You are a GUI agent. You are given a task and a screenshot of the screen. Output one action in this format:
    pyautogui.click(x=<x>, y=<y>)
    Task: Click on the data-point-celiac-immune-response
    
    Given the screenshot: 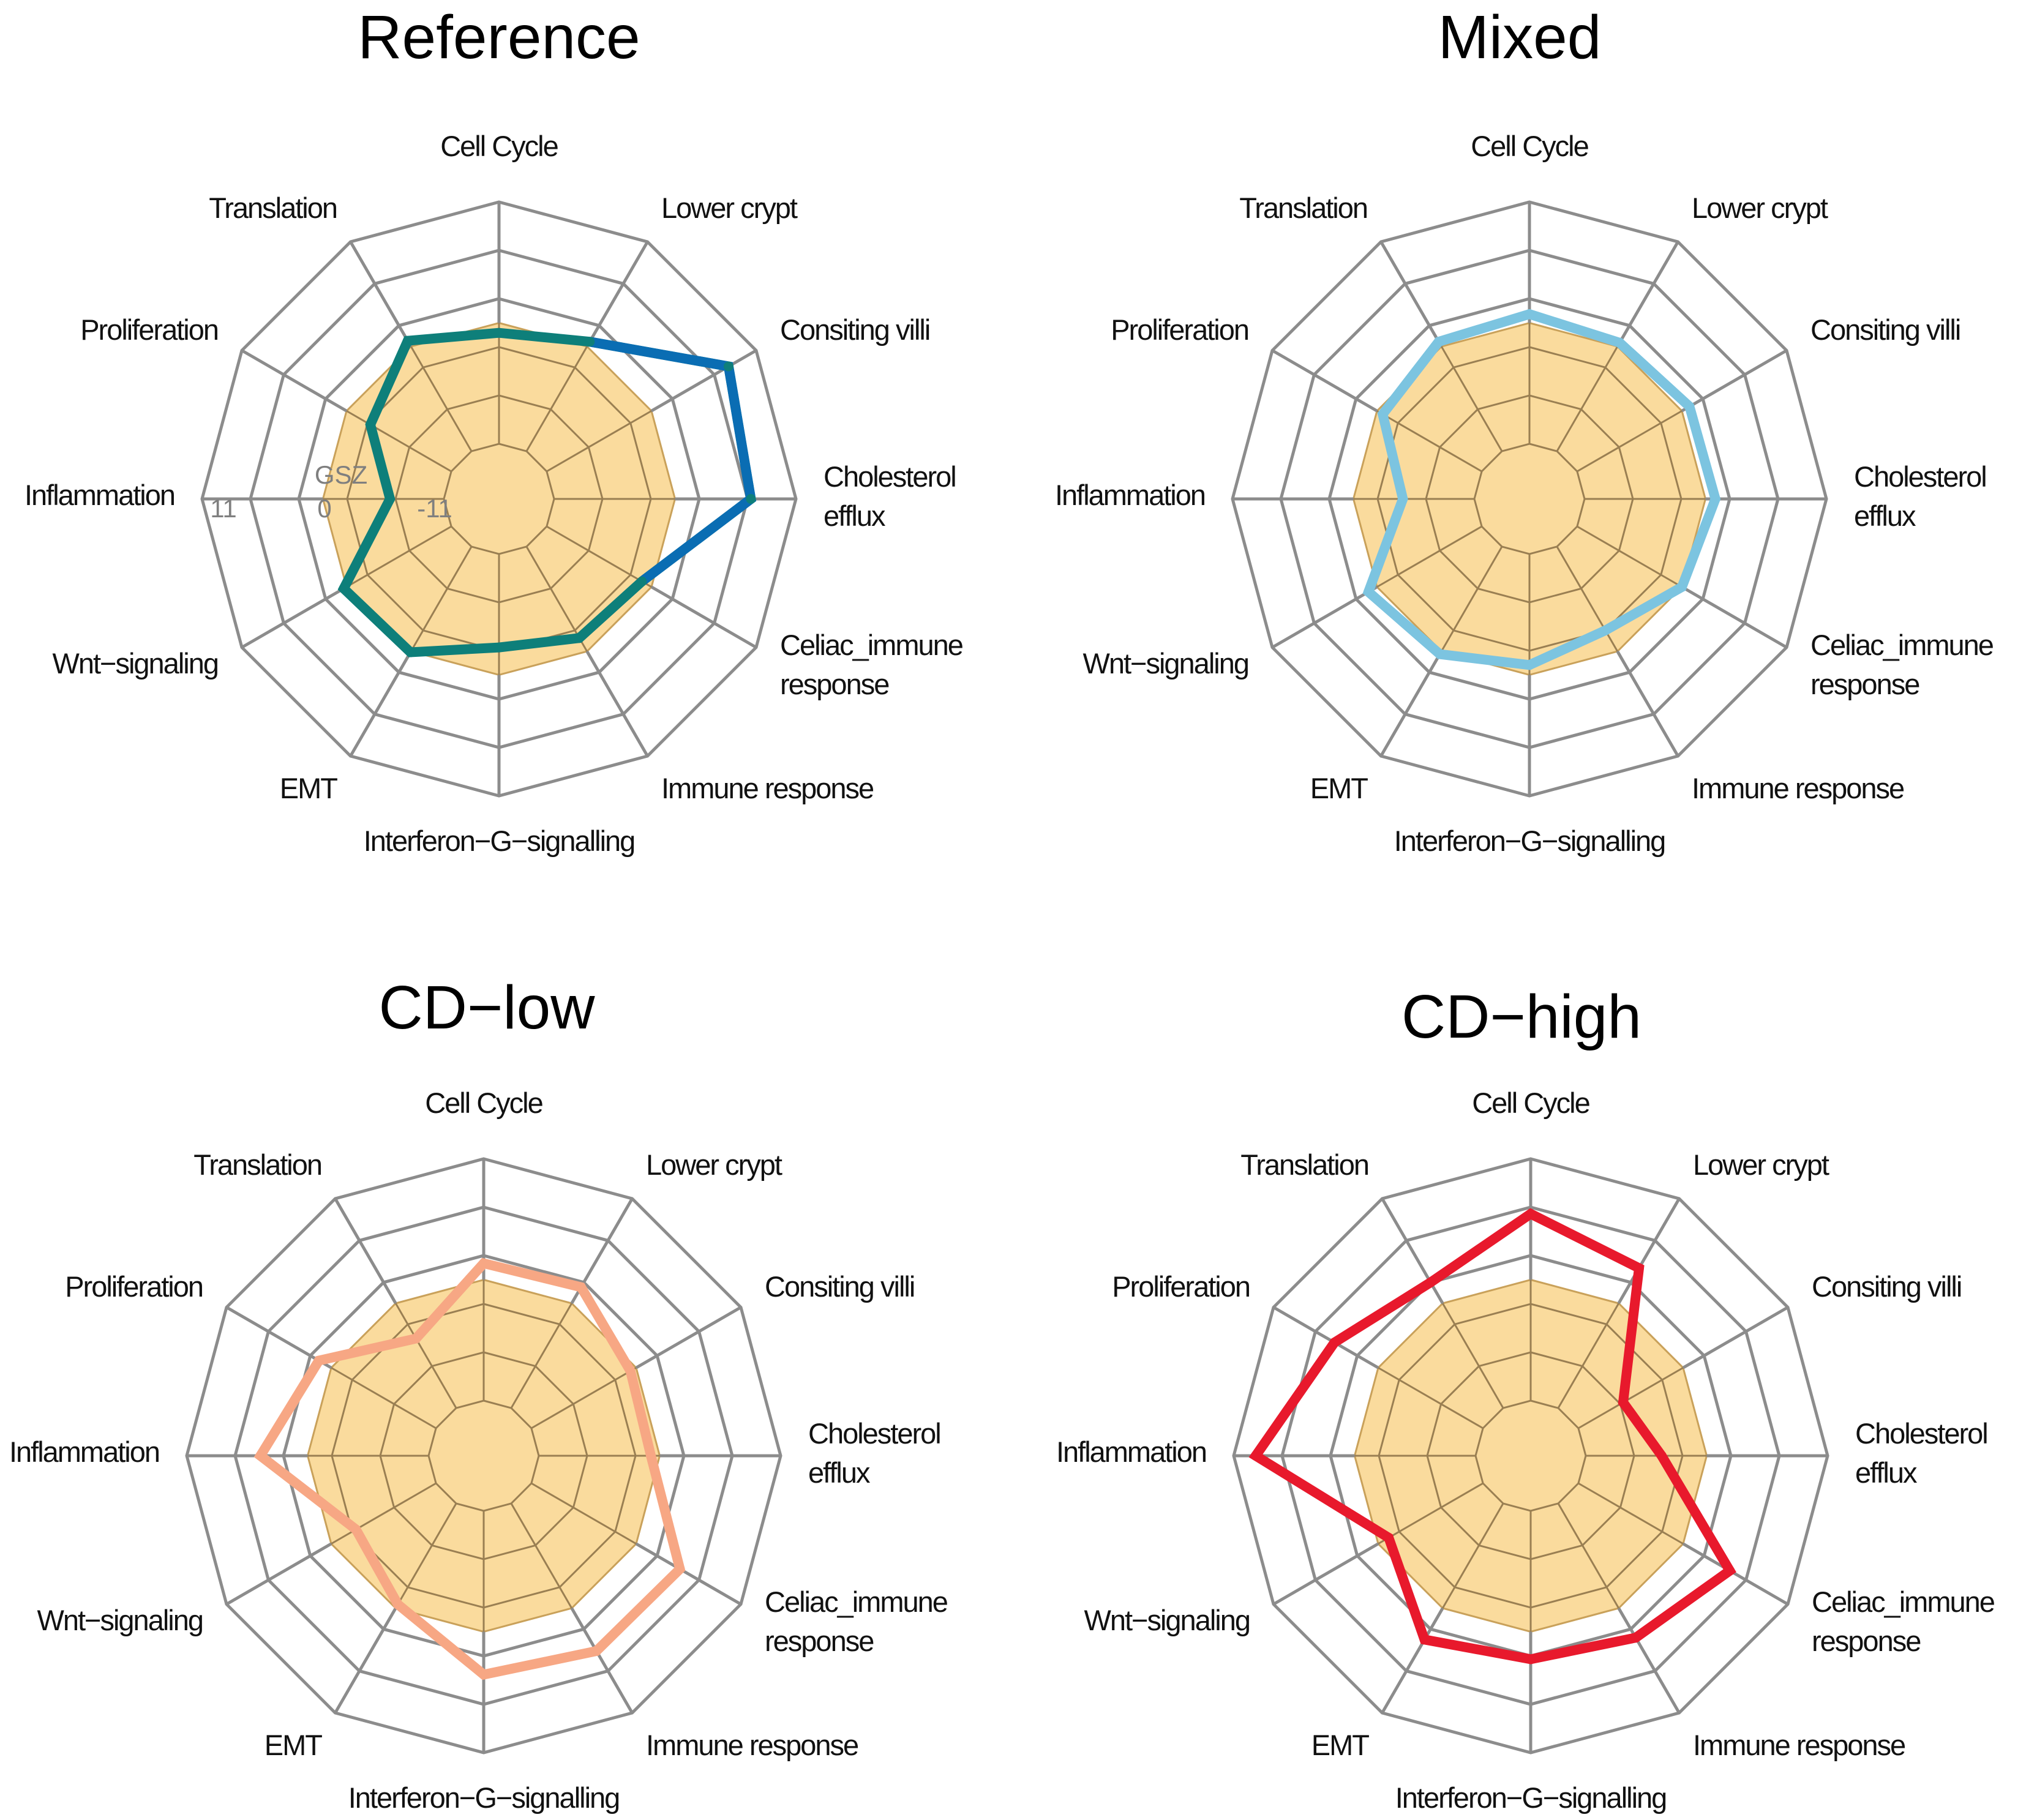 What is the action you would take?
    pyautogui.click(x=680, y=1569)
    